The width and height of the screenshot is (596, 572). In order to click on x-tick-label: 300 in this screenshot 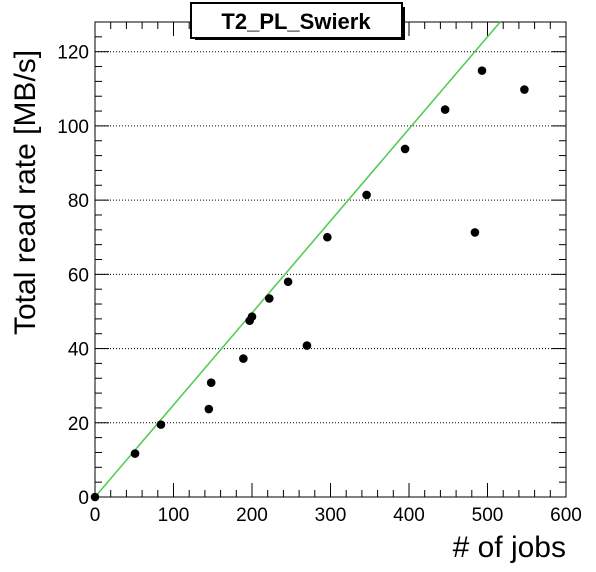, I will do `click(331, 515)`.